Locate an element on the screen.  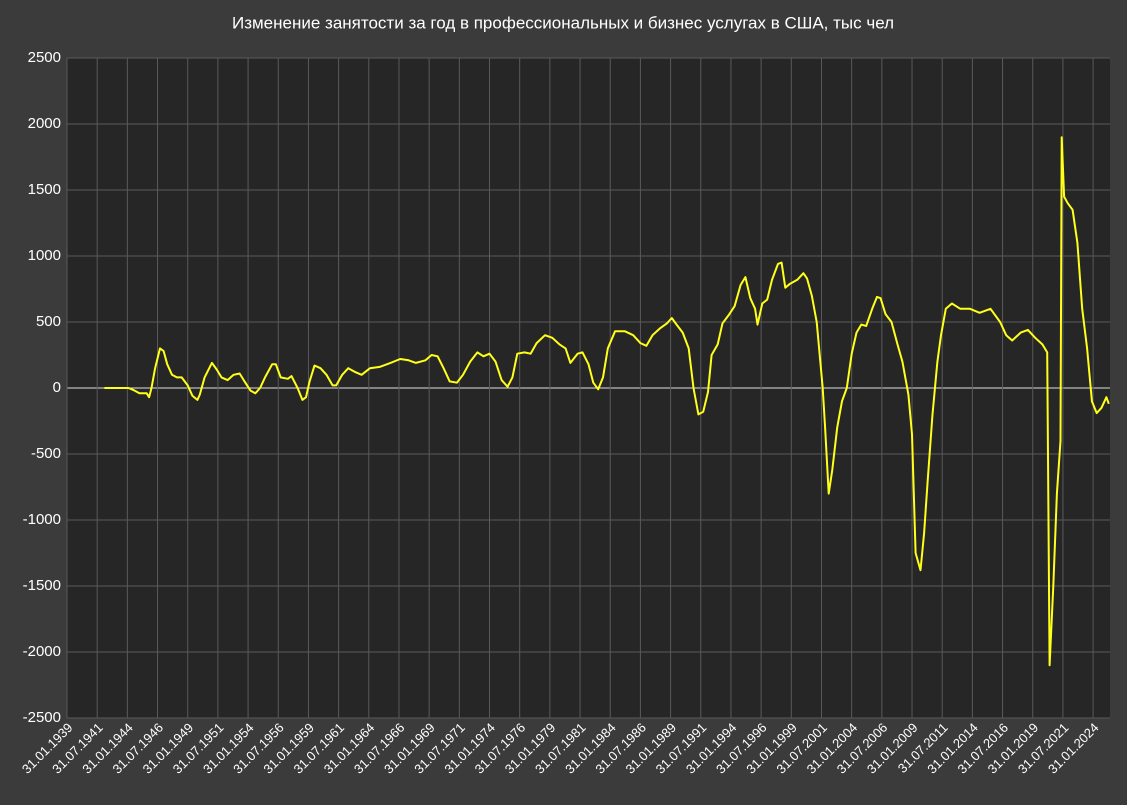
y-tick-label: 1500 is located at coordinates (44, 189).